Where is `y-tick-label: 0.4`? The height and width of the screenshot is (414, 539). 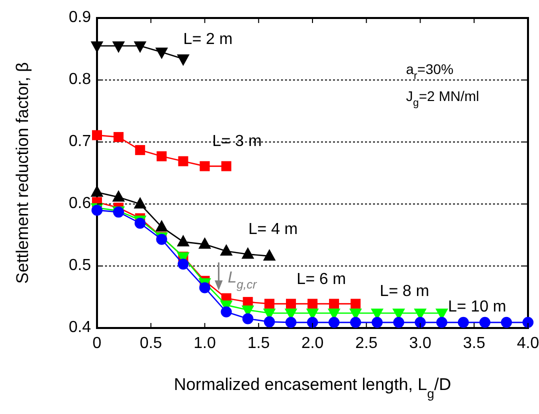
y-tick-label: 0.4 is located at coordinates (80, 327).